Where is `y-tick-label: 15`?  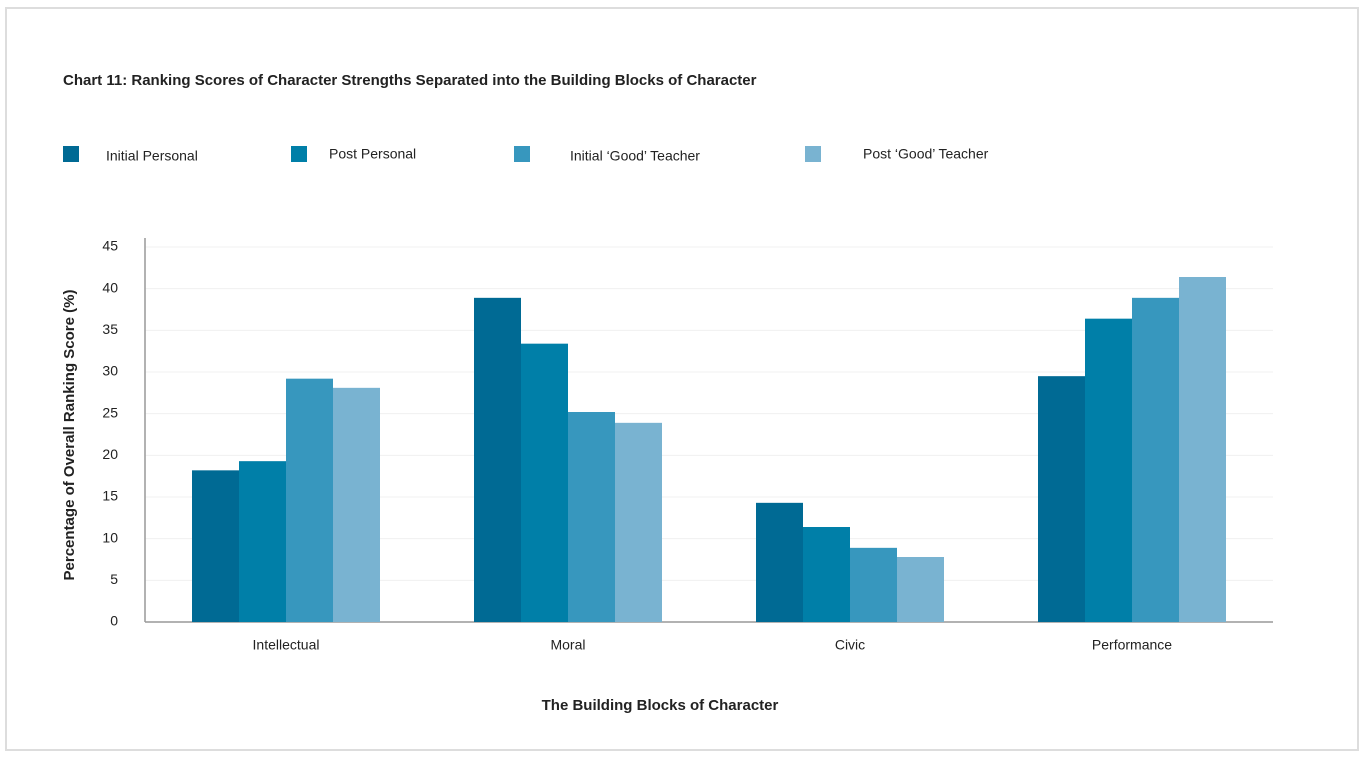 y-tick-label: 15 is located at coordinates (110, 496).